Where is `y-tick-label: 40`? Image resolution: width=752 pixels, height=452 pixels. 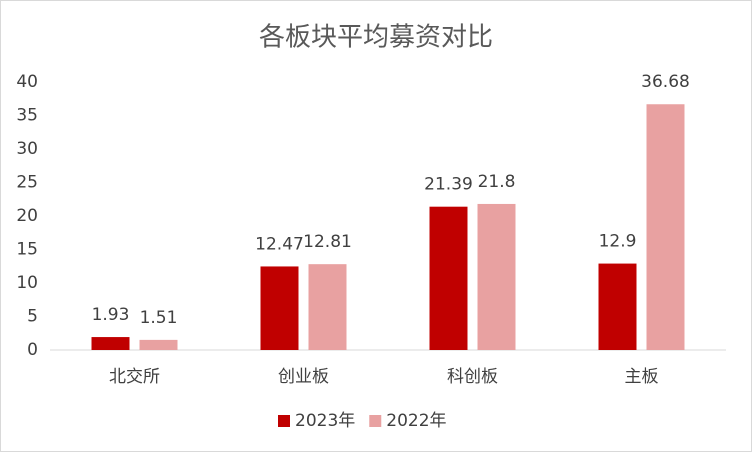
y-tick-label: 40 is located at coordinates (27, 82).